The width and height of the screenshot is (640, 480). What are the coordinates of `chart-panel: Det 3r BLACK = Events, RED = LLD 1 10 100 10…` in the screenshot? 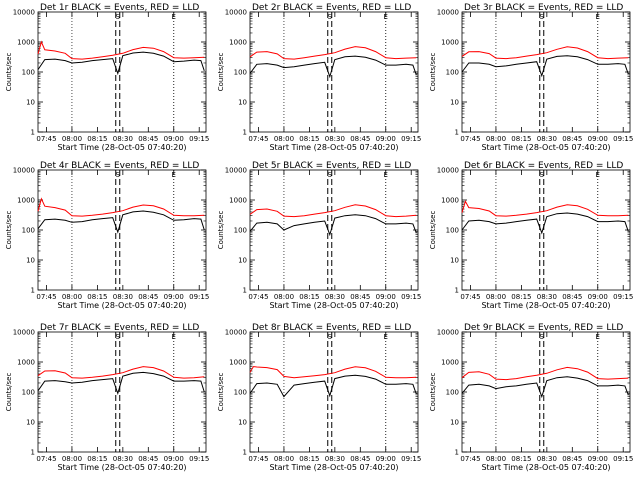 It's located at (531, 77).